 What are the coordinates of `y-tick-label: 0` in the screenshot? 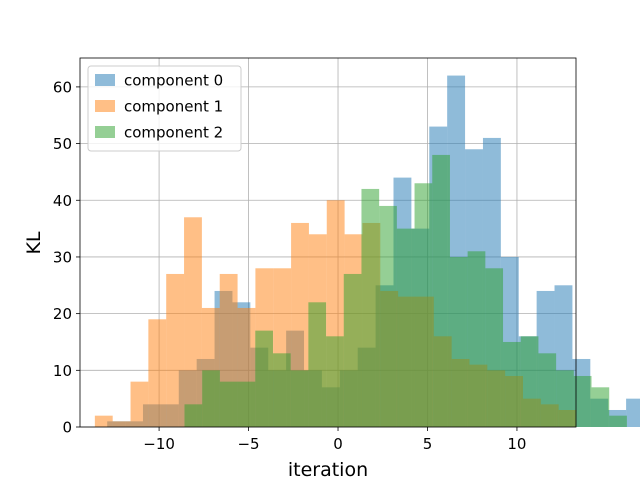 It's located at (67, 428).